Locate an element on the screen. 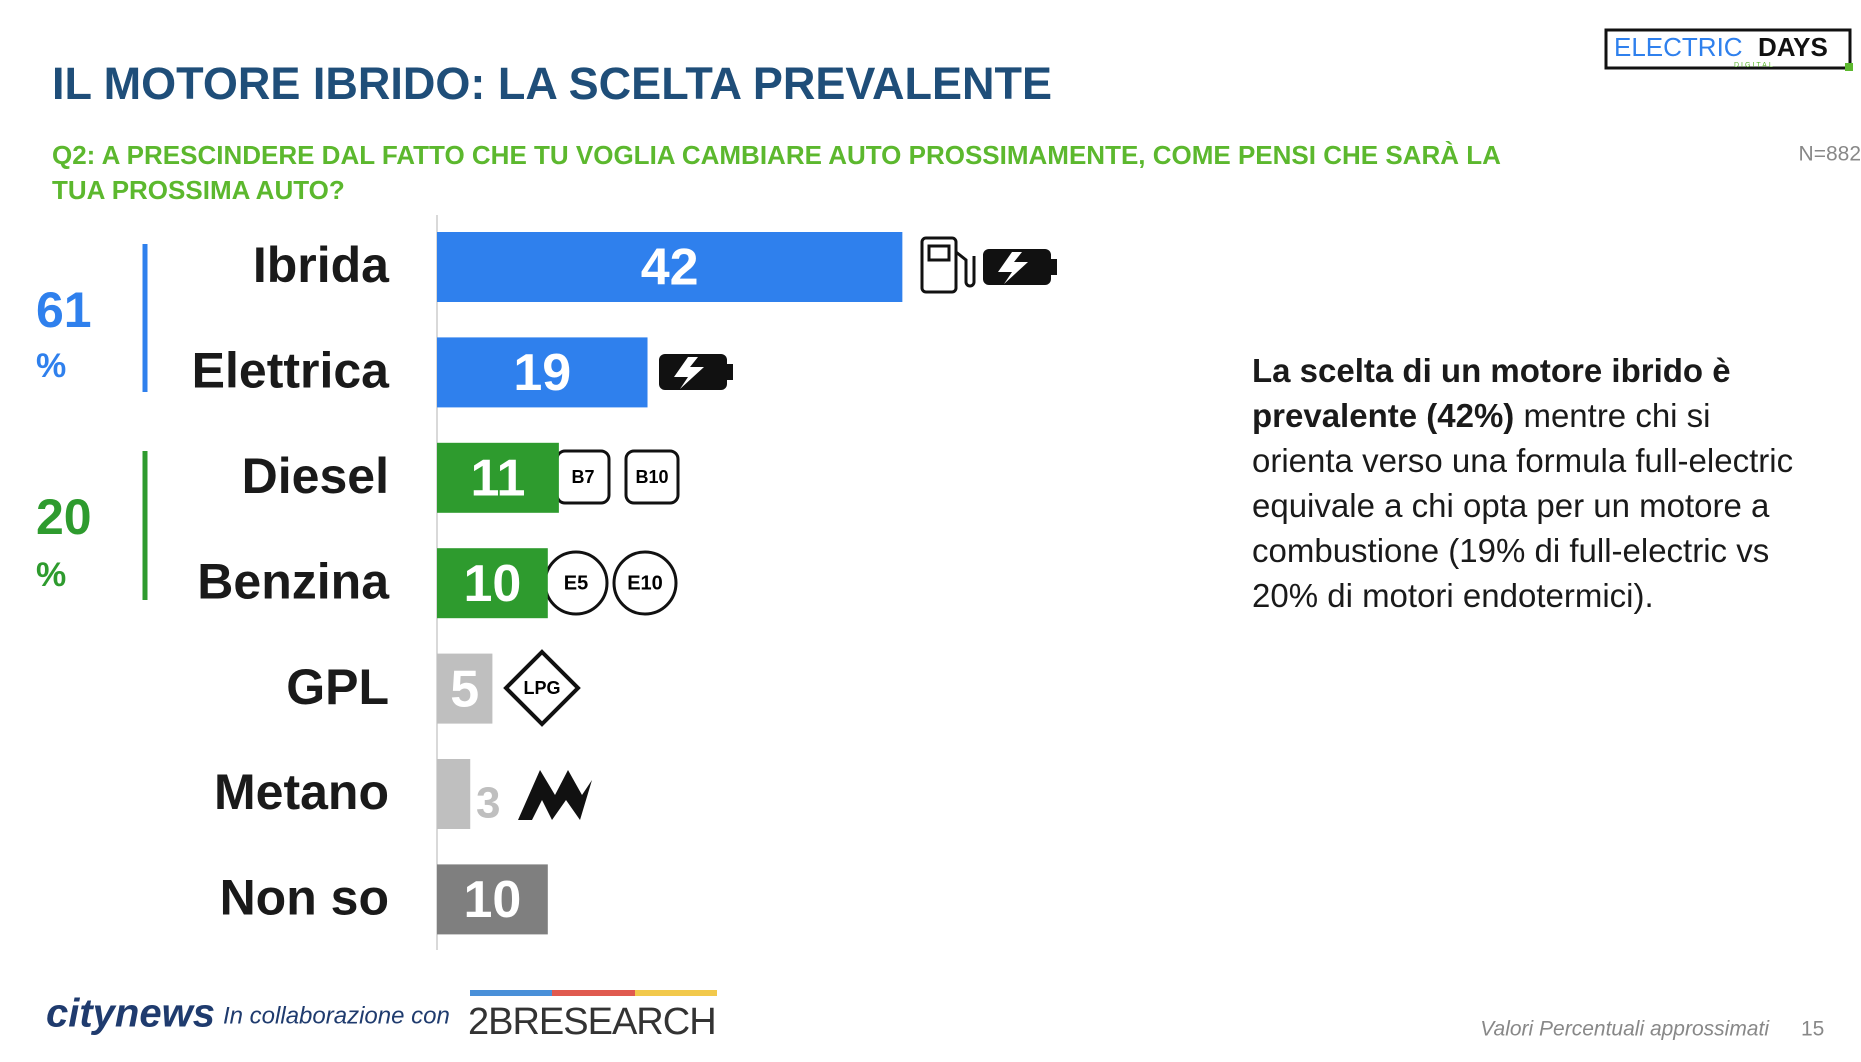 Image resolution: width=1861 pixels, height=1062 pixels. page-number: 15 is located at coordinates (1812, 1029).